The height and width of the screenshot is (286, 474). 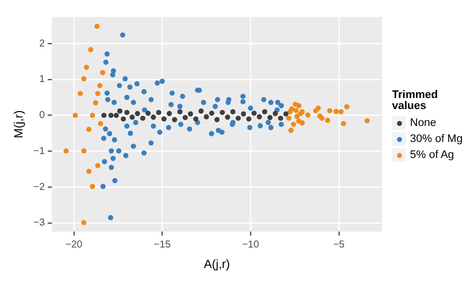 What do you see at coordinates (39, 151) in the screenshot?
I see `y-tick-label: −1` at bounding box center [39, 151].